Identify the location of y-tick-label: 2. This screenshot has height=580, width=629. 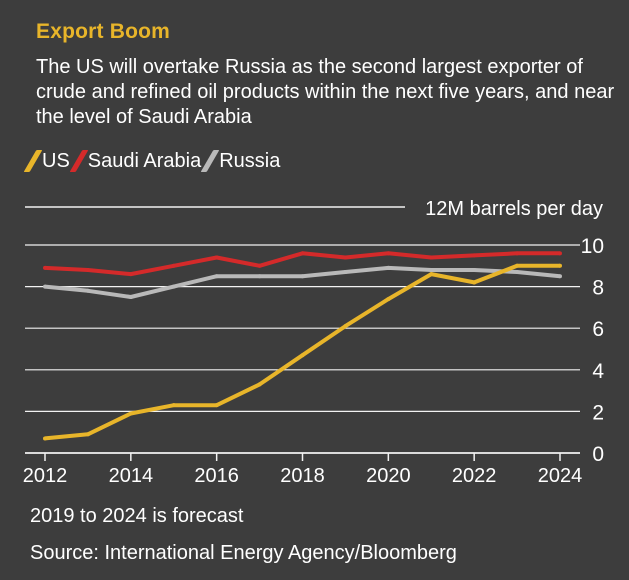
(598, 412).